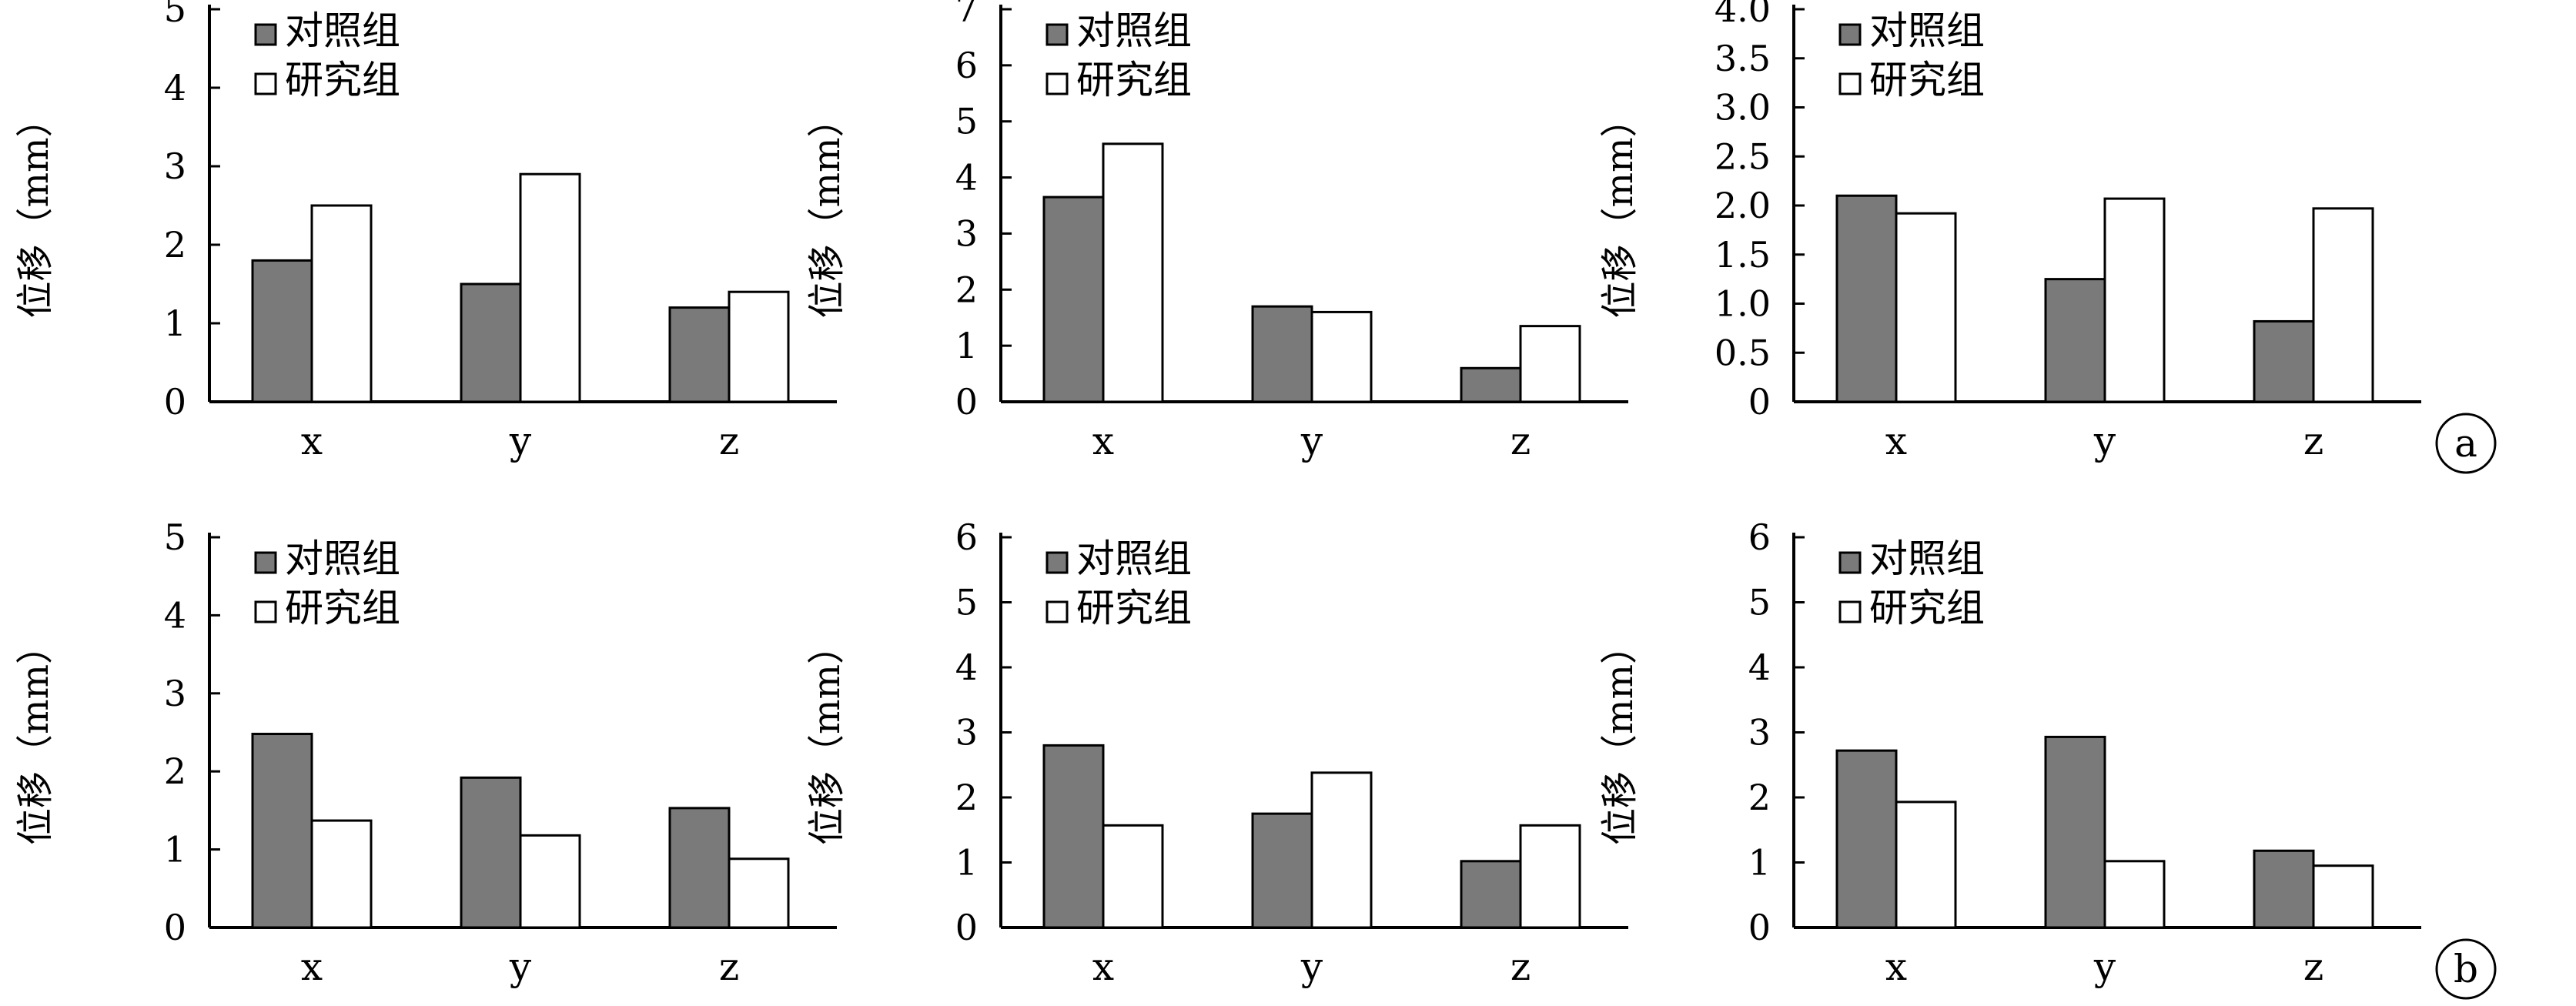  I want to click on y-tick-label: 2, so click(175, 771).